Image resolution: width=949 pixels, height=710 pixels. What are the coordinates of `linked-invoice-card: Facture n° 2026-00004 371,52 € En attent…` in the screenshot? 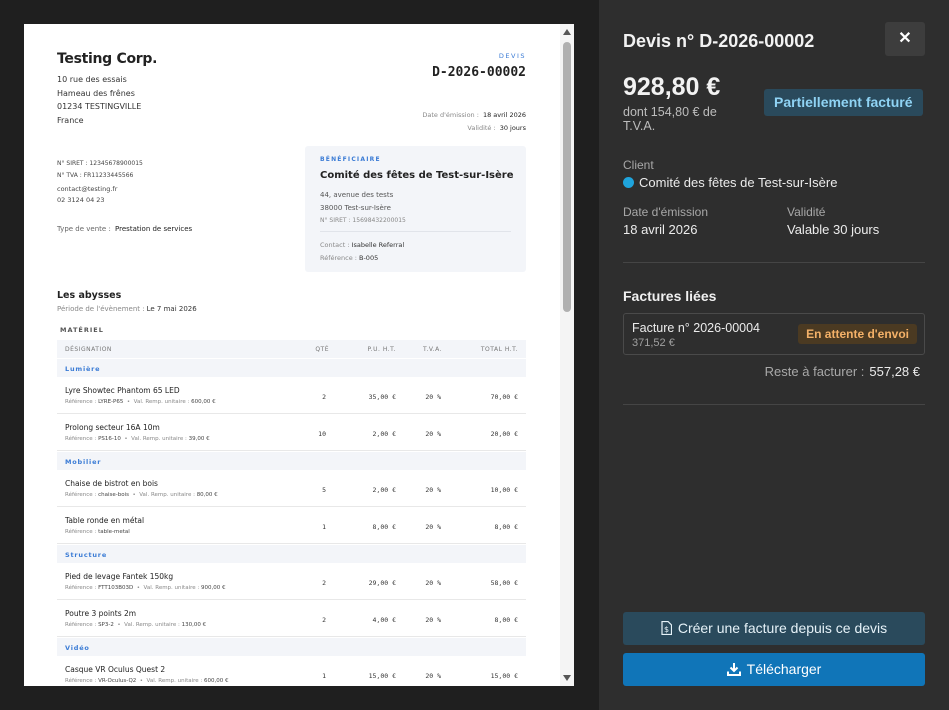 It's located at (774, 334).